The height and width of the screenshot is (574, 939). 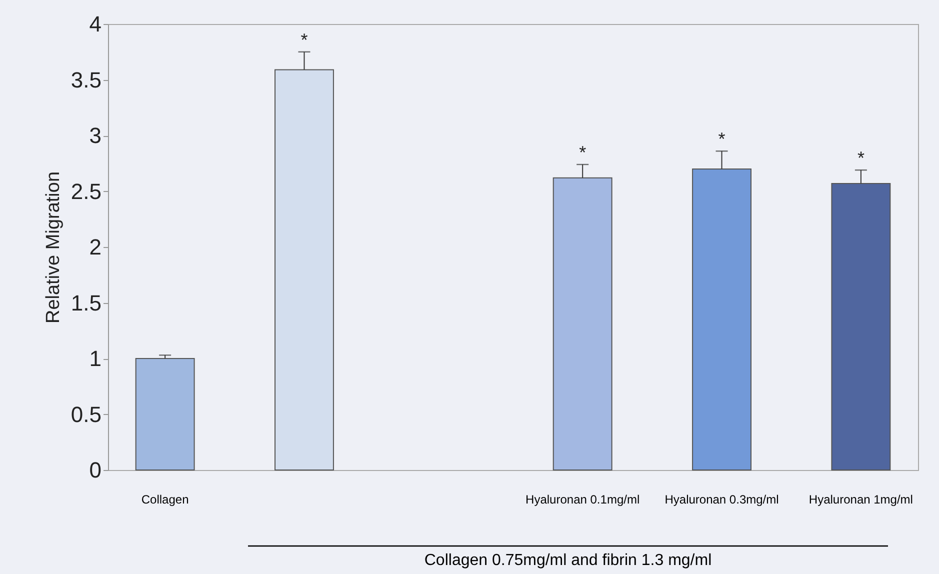 I want to click on y-tick-label: 2, so click(x=95, y=247).